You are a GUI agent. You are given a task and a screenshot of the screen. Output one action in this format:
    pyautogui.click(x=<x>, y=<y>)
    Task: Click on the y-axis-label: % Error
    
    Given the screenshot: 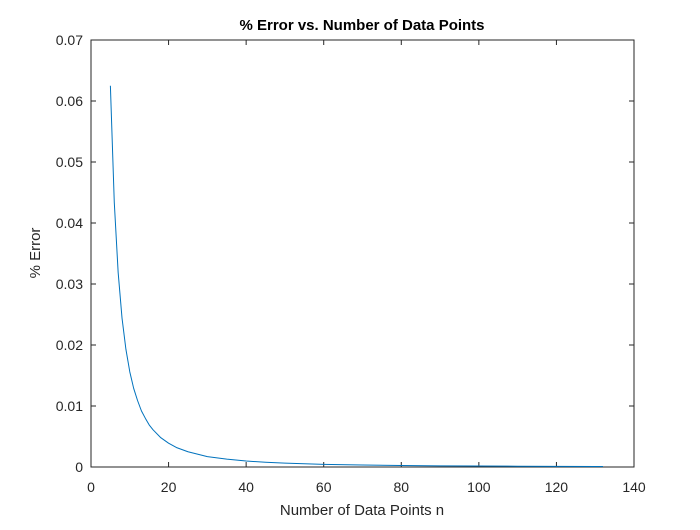 What is the action you would take?
    pyautogui.click(x=35, y=253)
    